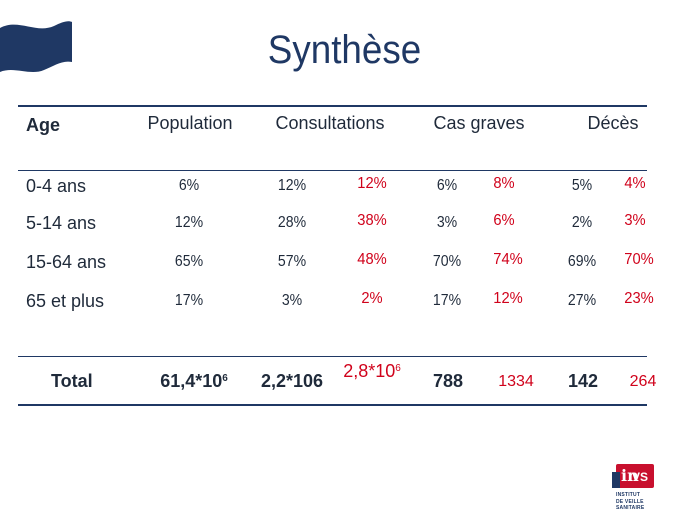 This screenshot has width=689, height=517. I want to click on row-label: 15-64 ans, so click(66, 262).